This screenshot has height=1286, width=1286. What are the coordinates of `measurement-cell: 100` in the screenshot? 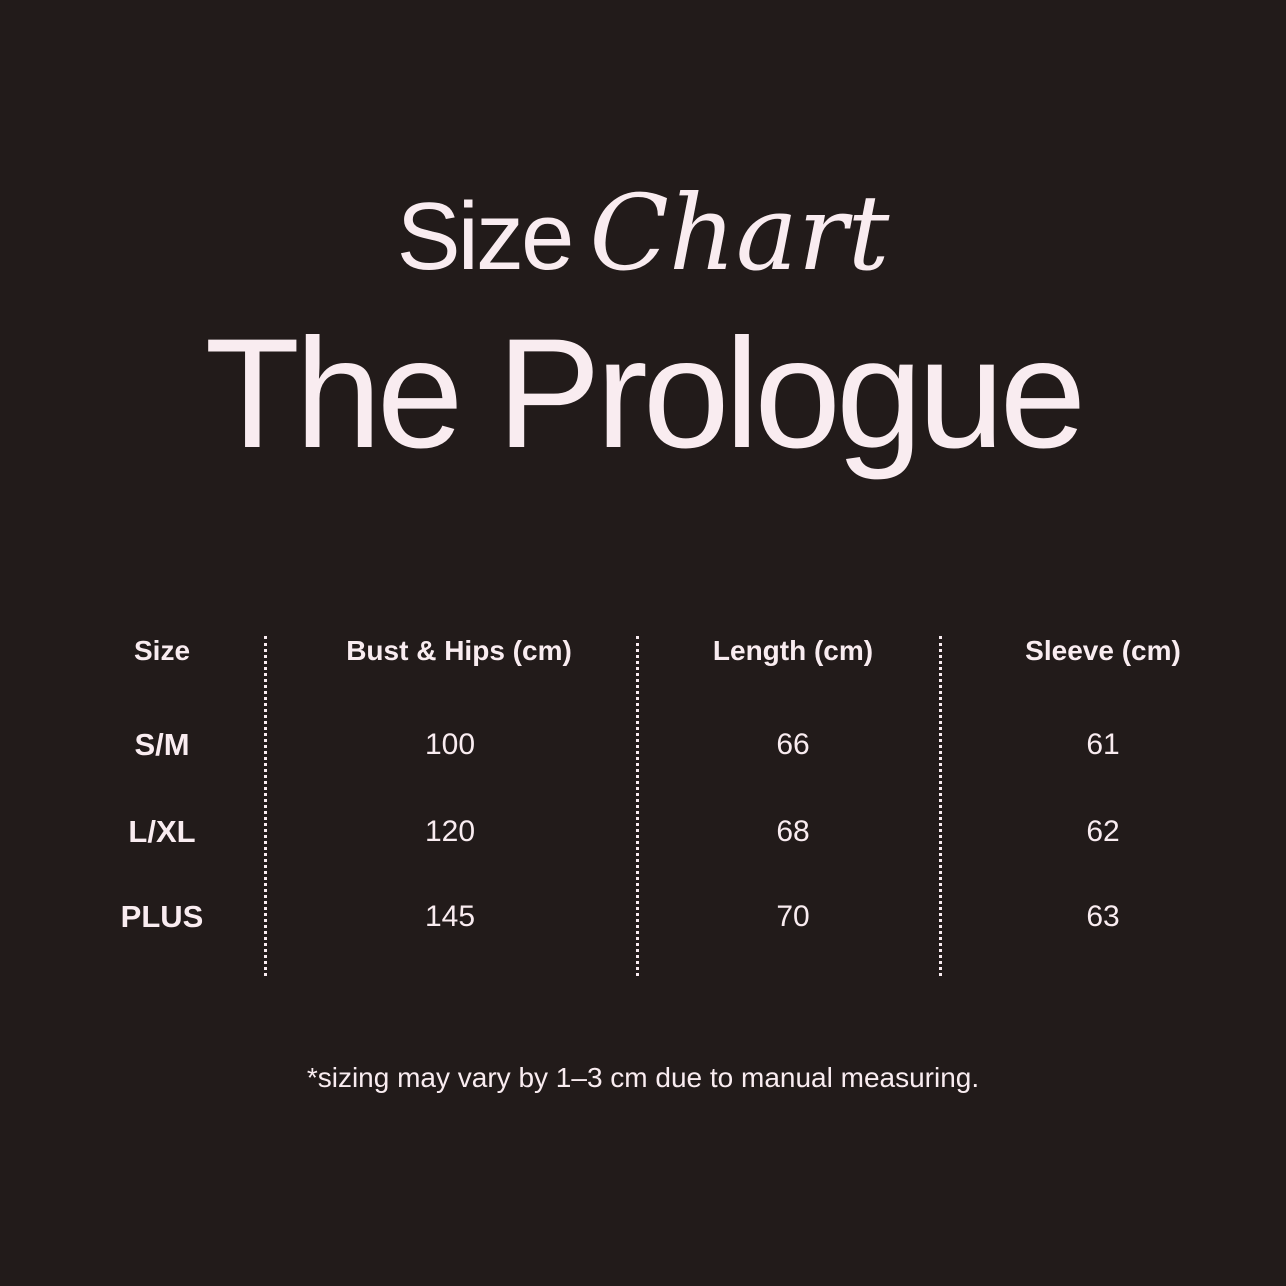 It's located at (450, 744).